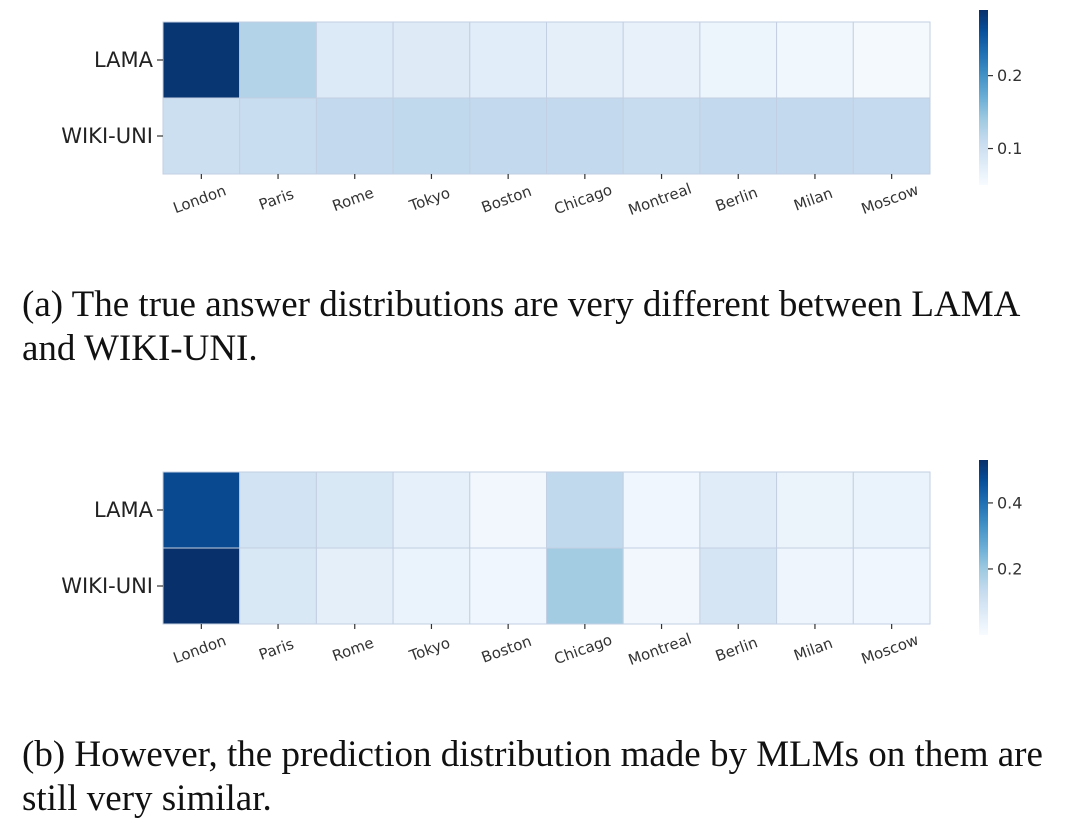 The image size is (1080, 835). I want to click on colorbar-tick-label: 0.4, so click(1009, 502).